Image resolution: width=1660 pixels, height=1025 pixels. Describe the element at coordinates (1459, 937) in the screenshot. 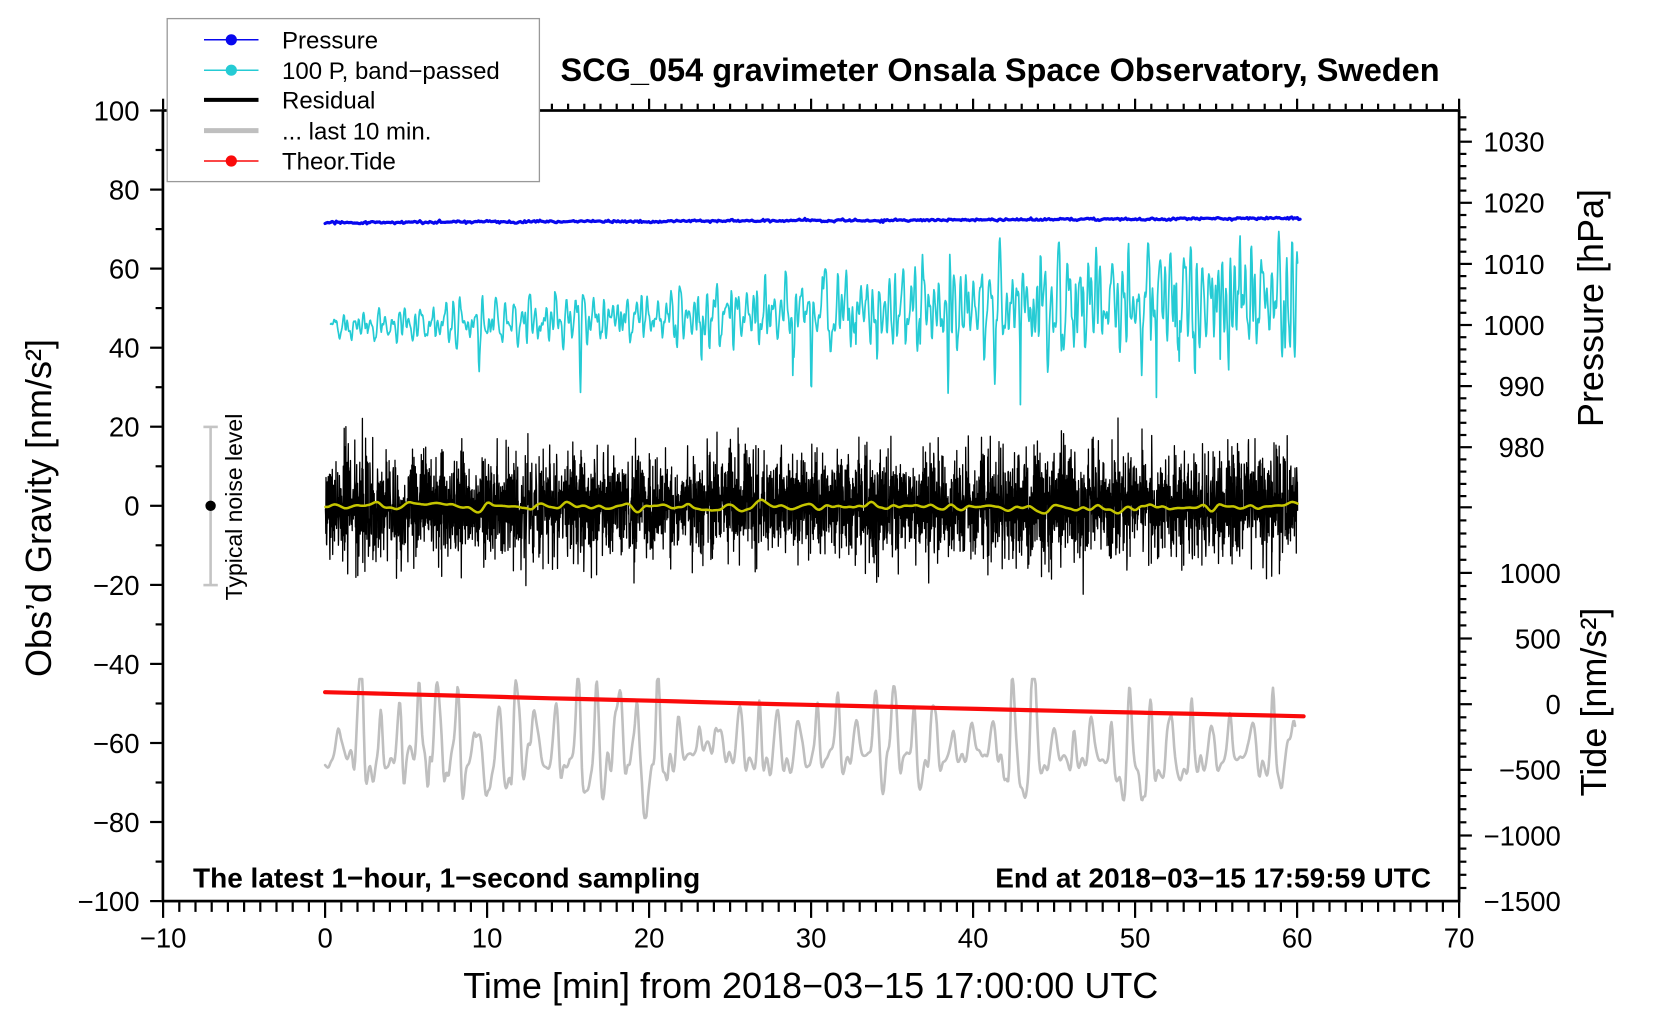

I see `svg-text: 70` at that location.